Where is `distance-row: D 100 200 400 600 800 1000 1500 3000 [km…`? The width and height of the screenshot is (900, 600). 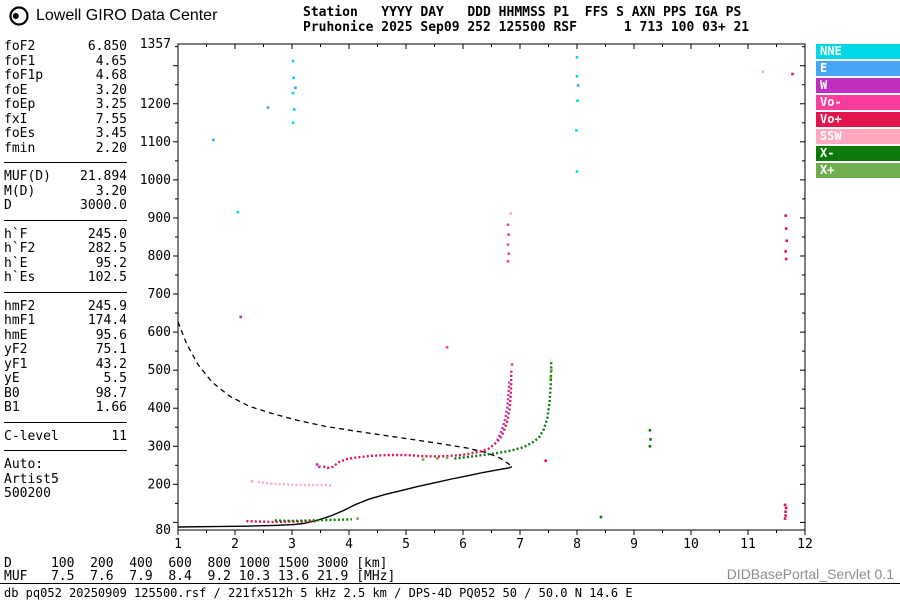
distance-row: D 100 200 400 600 800 1000 1500 3000 [km… is located at coordinates (196, 563).